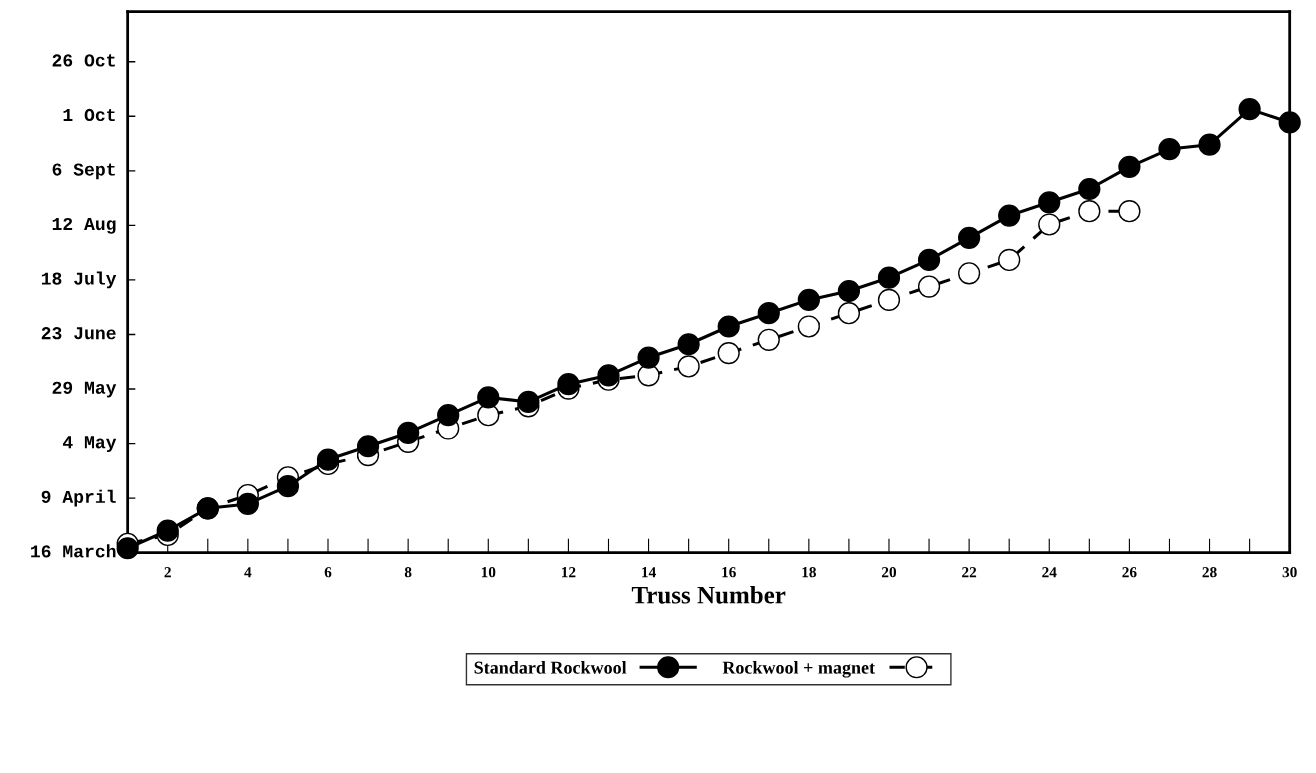 The height and width of the screenshot is (773, 1316). What do you see at coordinates (889, 572) in the screenshot?
I see `x-tick-label: 20` at bounding box center [889, 572].